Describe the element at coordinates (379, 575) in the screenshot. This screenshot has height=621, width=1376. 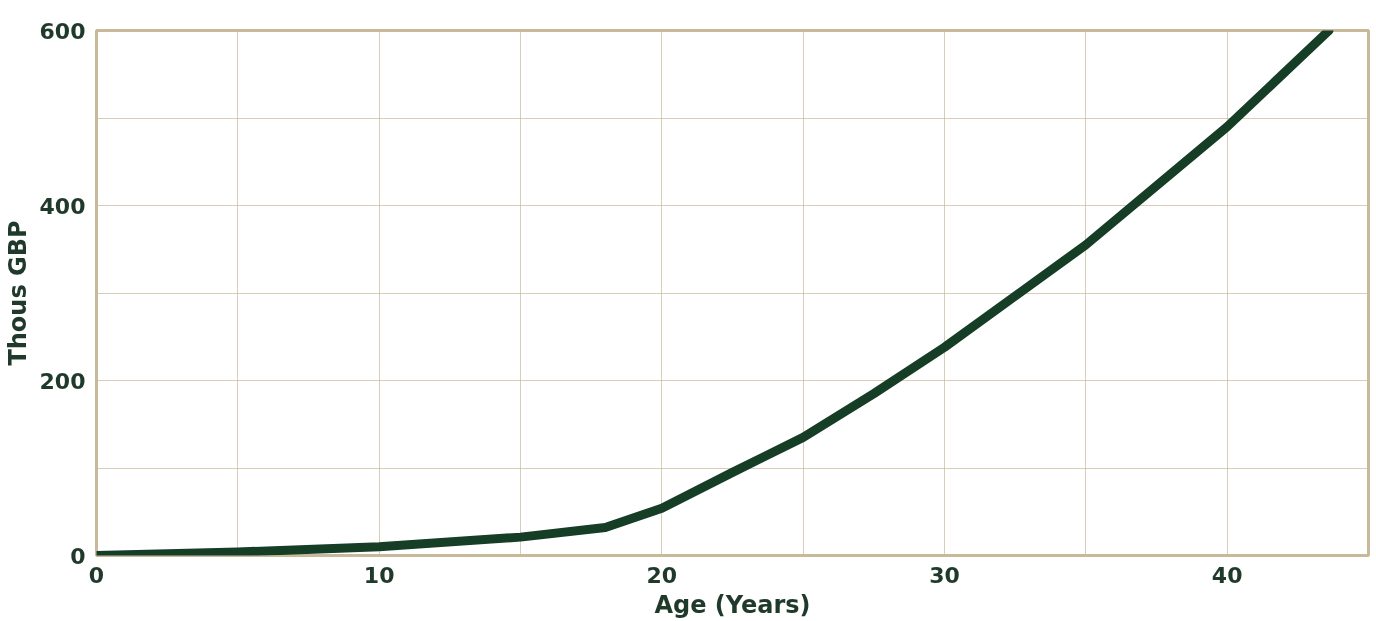
I see `x-tick-label: 10` at that location.